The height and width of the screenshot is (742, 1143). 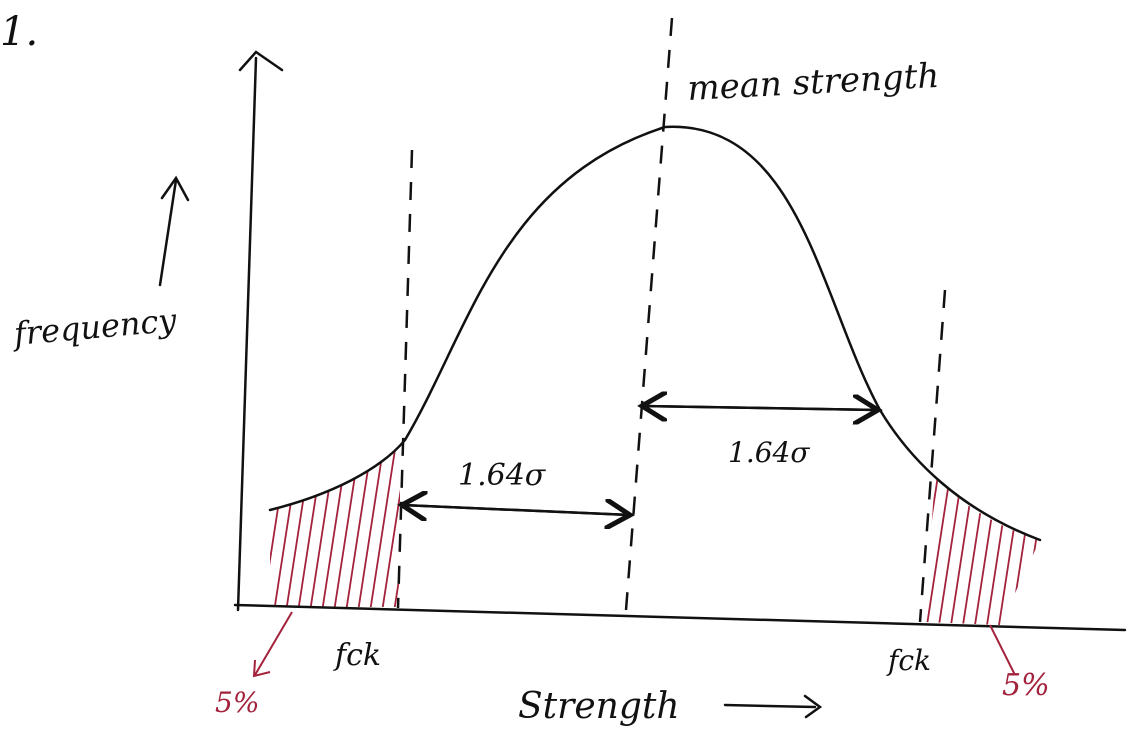 What do you see at coordinates (769, 452) in the screenshot?
I see `right-interval-label: 1.64σ` at bounding box center [769, 452].